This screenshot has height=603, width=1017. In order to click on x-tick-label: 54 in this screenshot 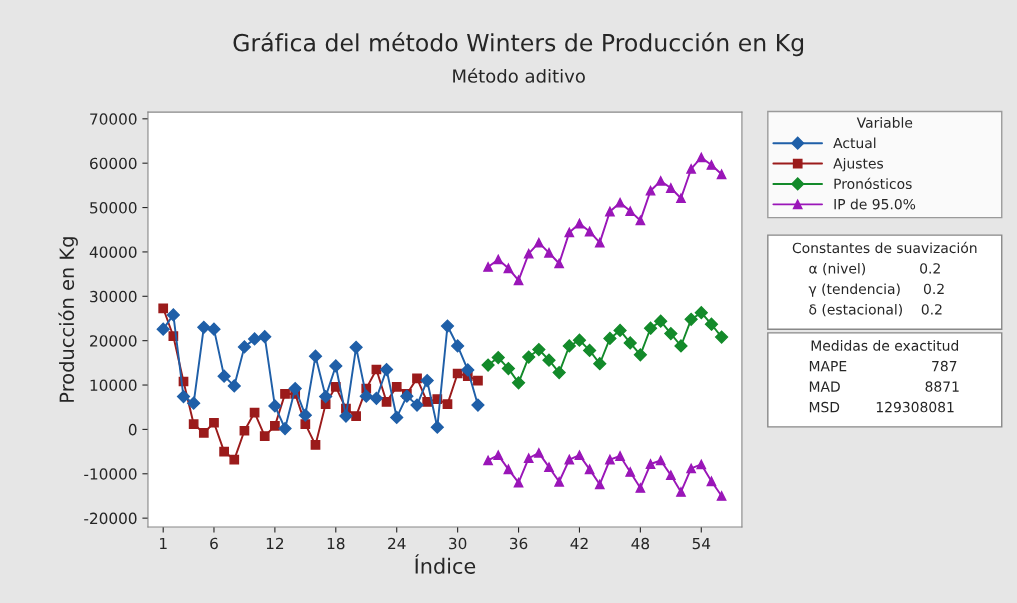, I will do `click(701, 543)`.